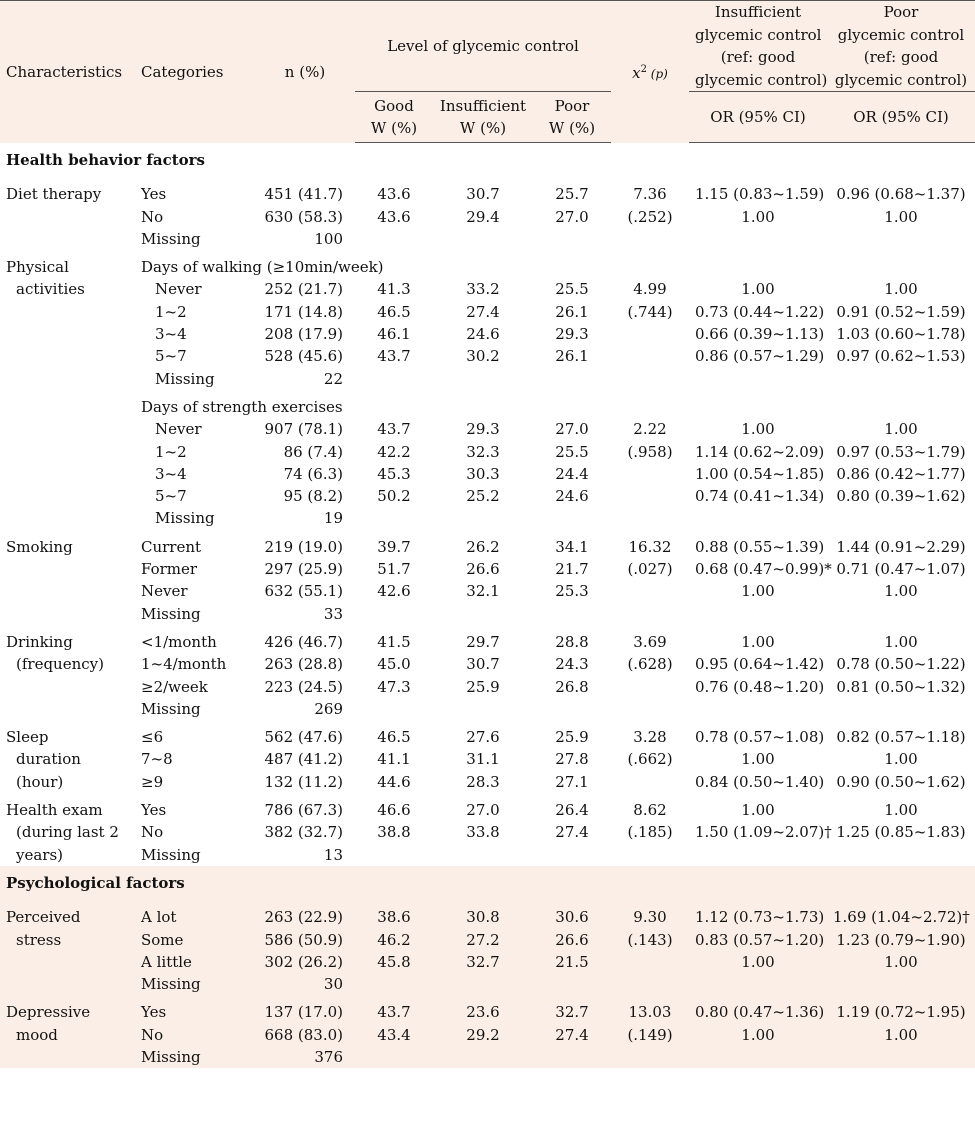  Describe the element at coordinates (54, 810) in the screenshot. I see `characteristic-label: Health exam` at that location.